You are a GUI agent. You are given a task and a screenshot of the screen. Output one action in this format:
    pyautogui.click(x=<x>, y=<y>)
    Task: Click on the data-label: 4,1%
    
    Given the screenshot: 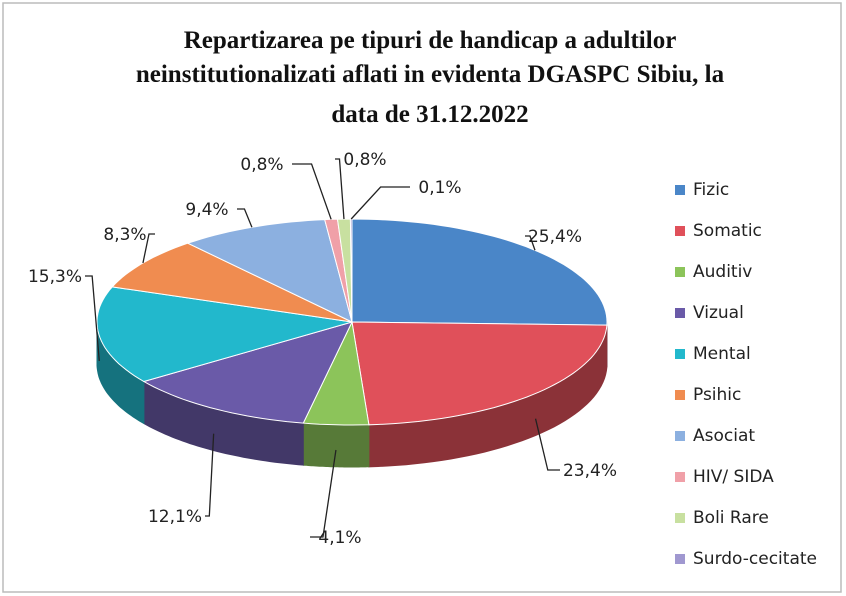 What is the action you would take?
    pyautogui.click(x=339, y=538)
    